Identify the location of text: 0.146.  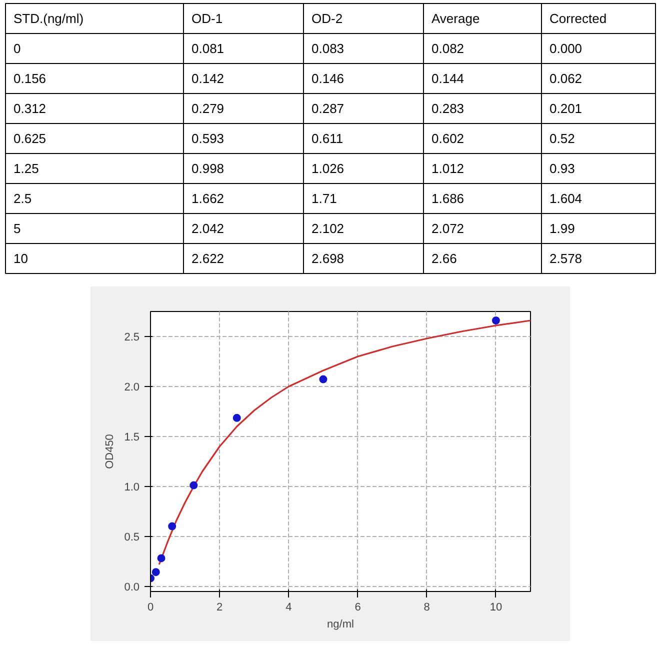
(328, 78).